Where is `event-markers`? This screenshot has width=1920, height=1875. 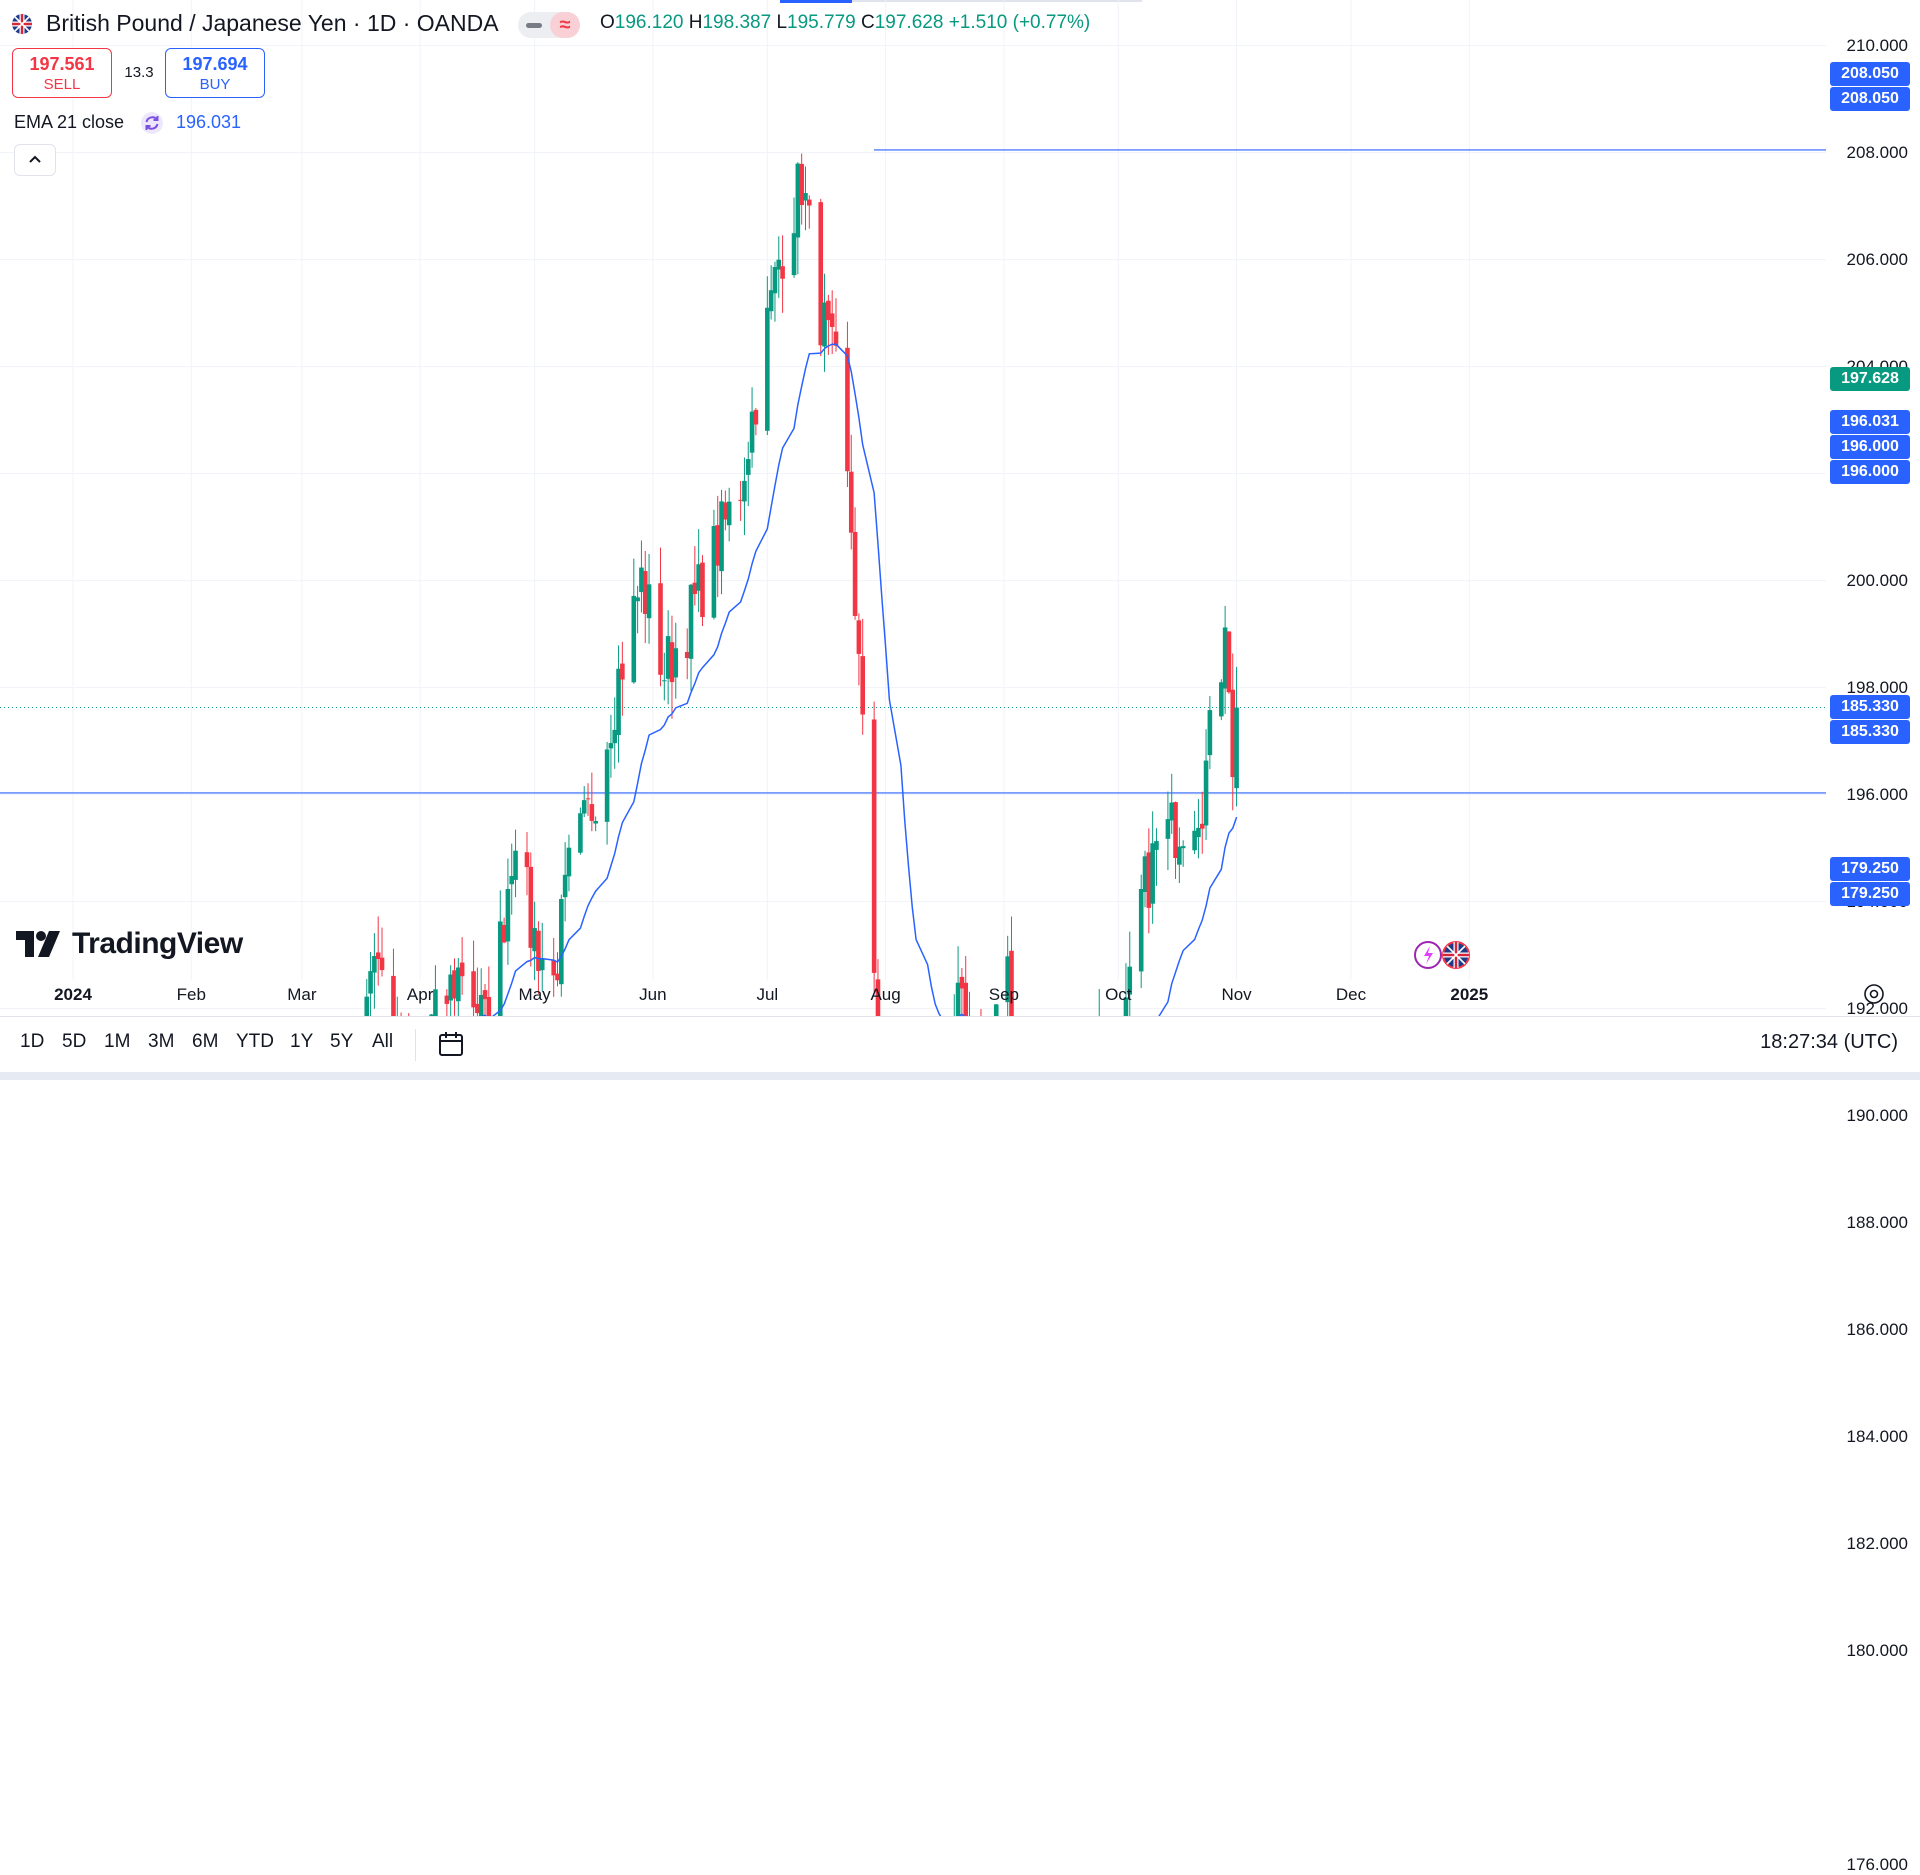 event-markers is located at coordinates (1445, 955).